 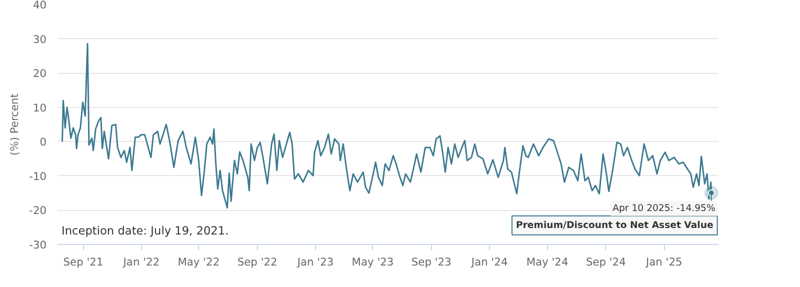 What do you see at coordinates (39, 73) in the screenshot?
I see `y-tick-label: 20` at bounding box center [39, 73].